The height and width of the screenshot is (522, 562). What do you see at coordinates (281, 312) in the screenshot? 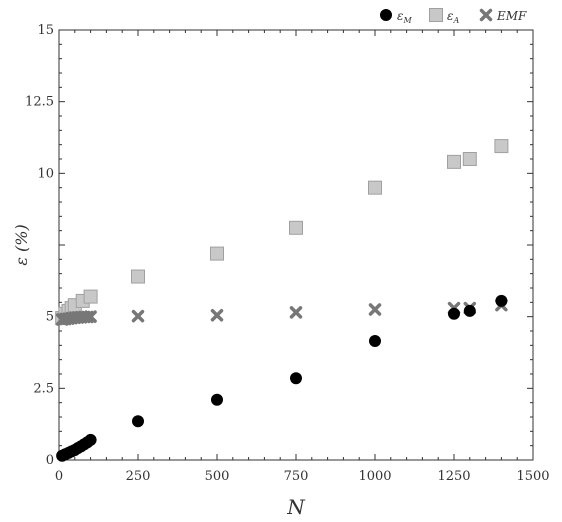
I see `series-x` at bounding box center [281, 312].